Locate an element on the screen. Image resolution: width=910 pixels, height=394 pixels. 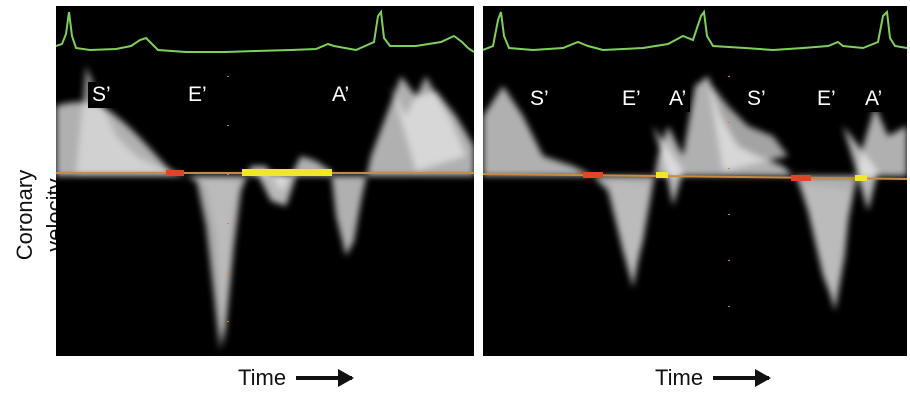
phase-label-e-1: E’ is located at coordinates (631, 99).